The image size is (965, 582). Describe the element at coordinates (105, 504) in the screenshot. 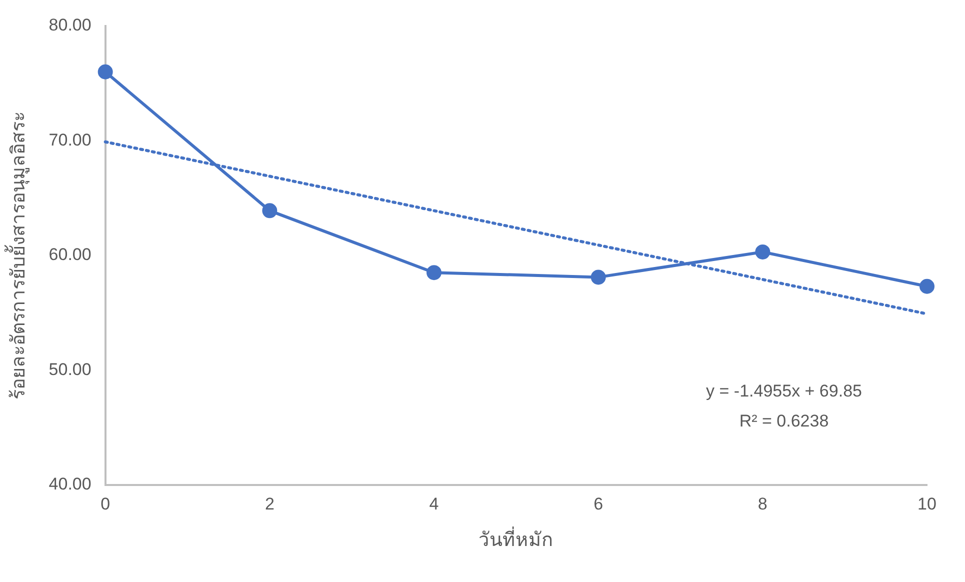

I see `x-tick-label: 0` at that location.